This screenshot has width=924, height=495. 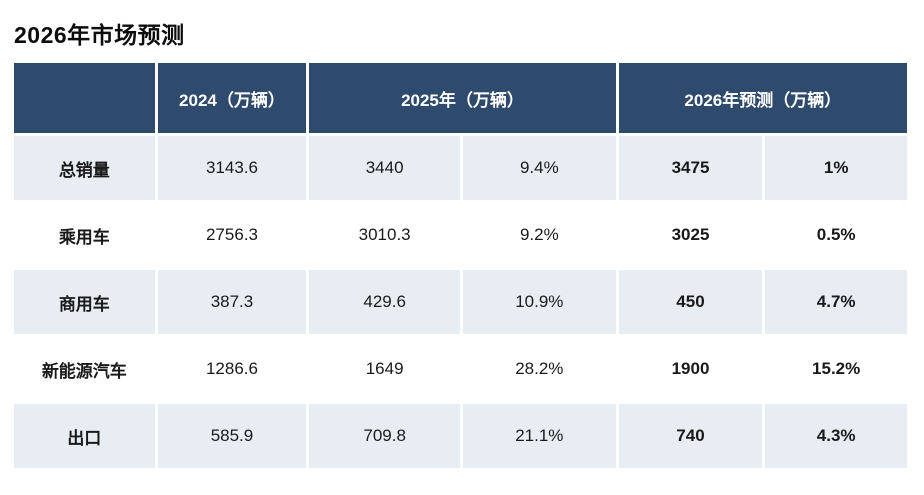 I want to click on cell-2025-growth: 10.9%, so click(x=539, y=302).